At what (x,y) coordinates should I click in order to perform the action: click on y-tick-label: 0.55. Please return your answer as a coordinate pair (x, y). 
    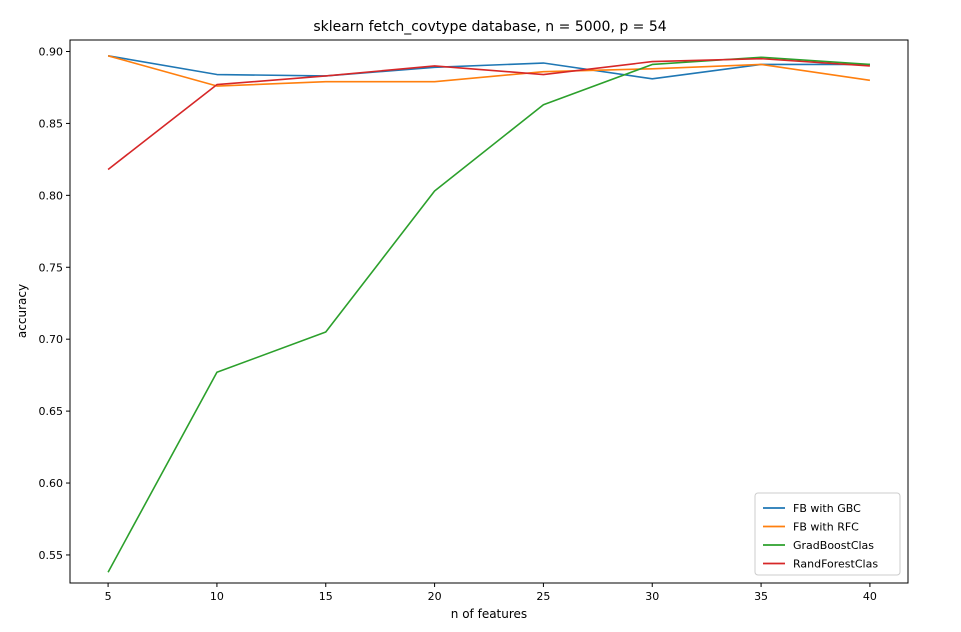
    Looking at the image, I should click on (51, 555).